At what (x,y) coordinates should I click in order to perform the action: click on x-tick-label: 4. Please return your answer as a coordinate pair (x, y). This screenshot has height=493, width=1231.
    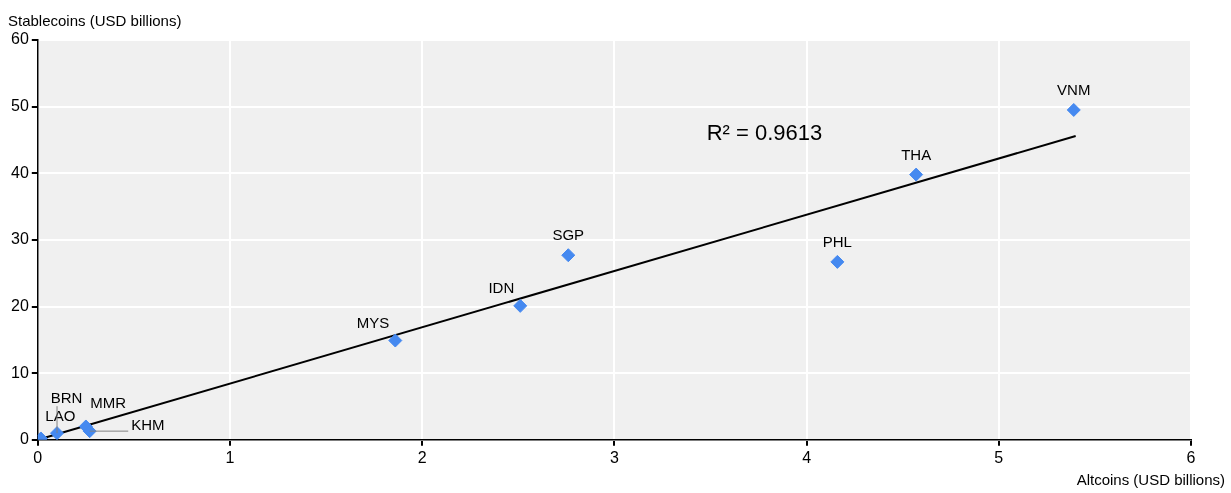
    Looking at the image, I should click on (807, 457).